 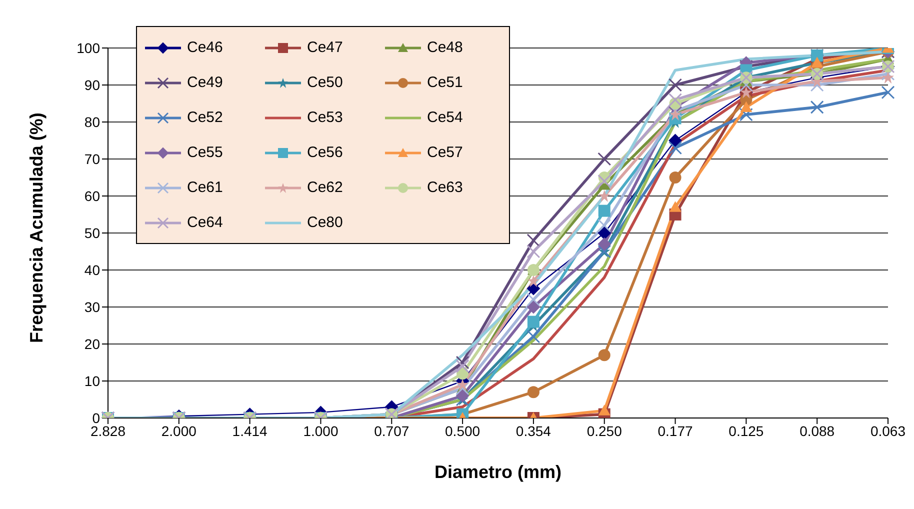 What do you see at coordinates (92, 344) in the screenshot?
I see `y-tick-label: 20` at bounding box center [92, 344].